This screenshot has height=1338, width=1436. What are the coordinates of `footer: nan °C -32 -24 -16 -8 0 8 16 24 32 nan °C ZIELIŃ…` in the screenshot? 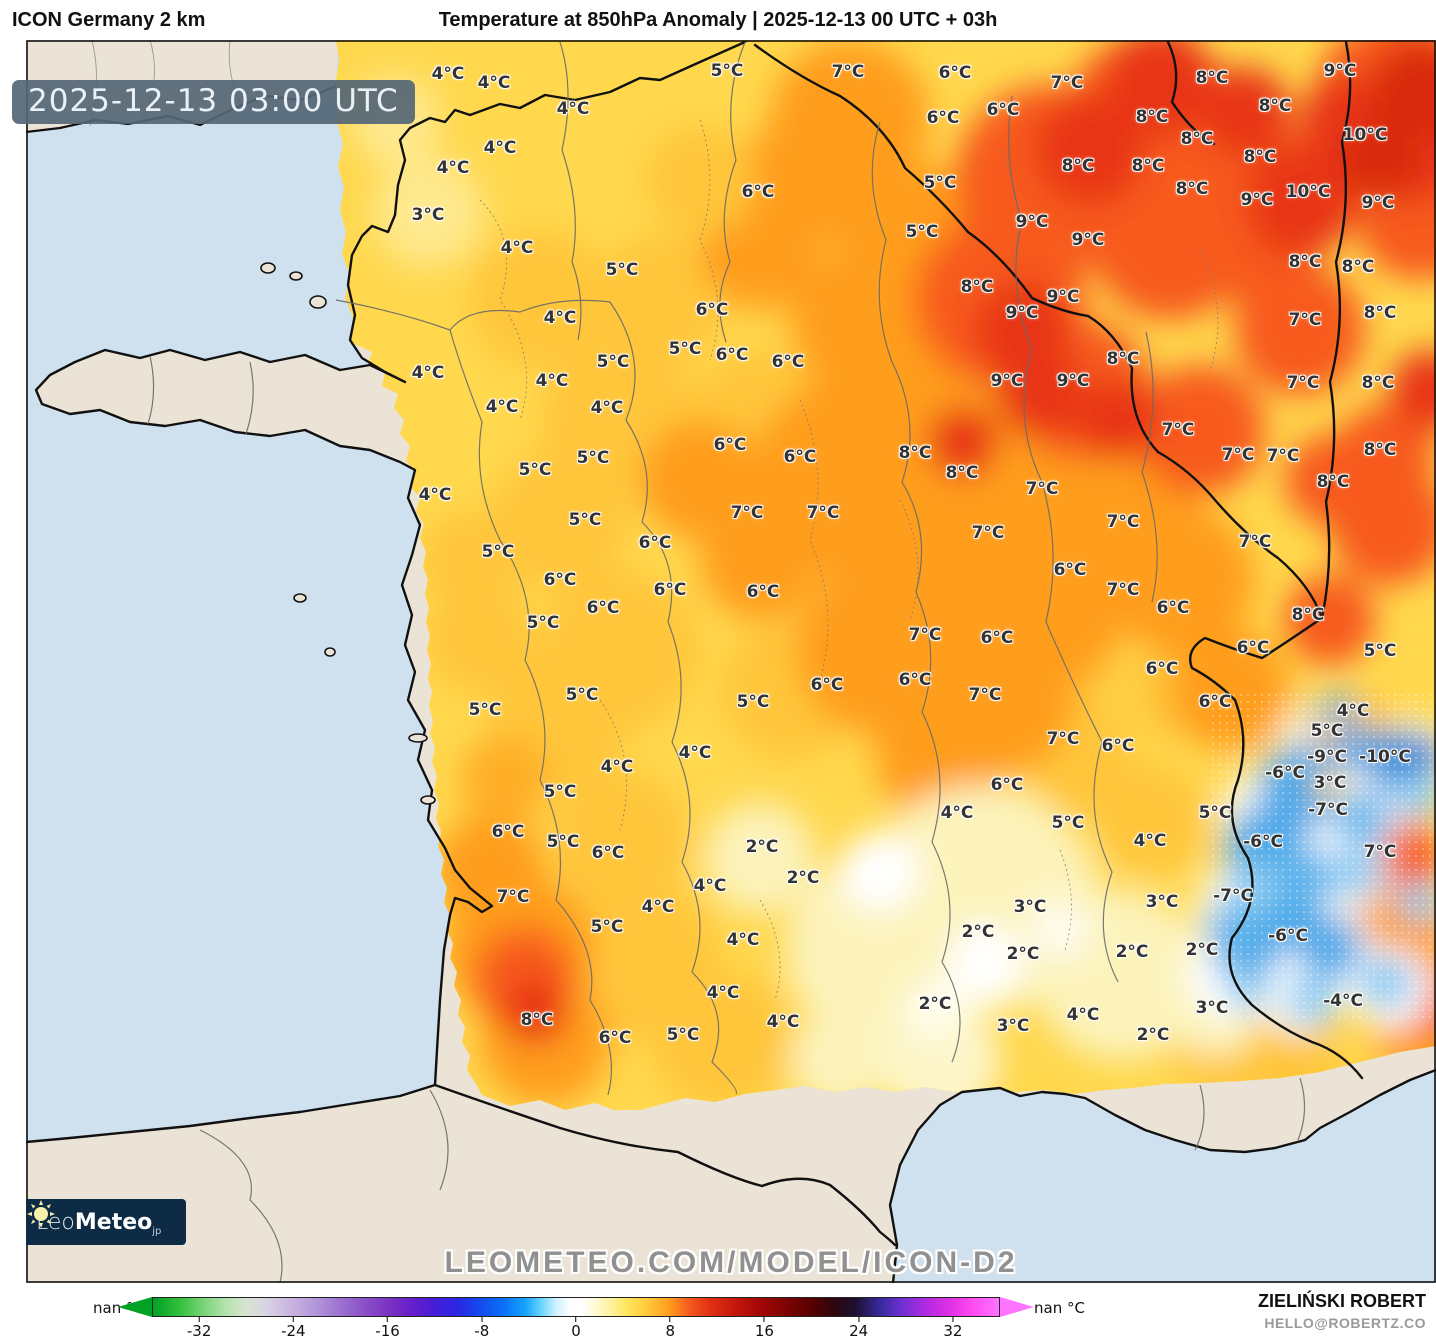 It's located at (718, 1310).